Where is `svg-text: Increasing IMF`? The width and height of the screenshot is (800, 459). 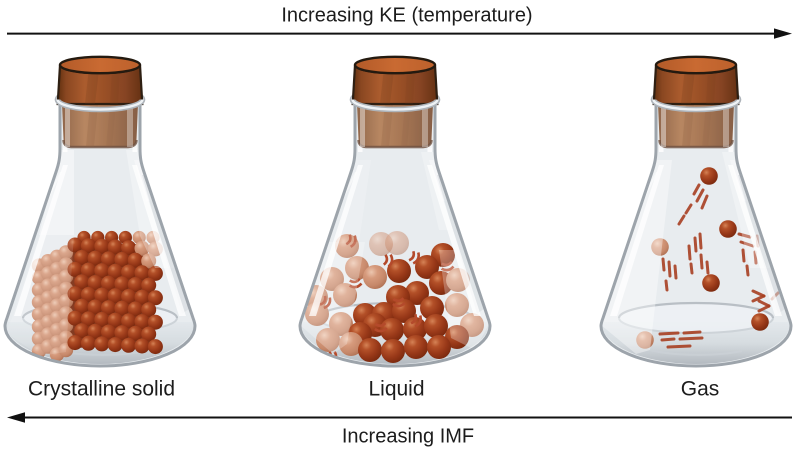
svg-text: Increasing IMF is located at coordinates (408, 437).